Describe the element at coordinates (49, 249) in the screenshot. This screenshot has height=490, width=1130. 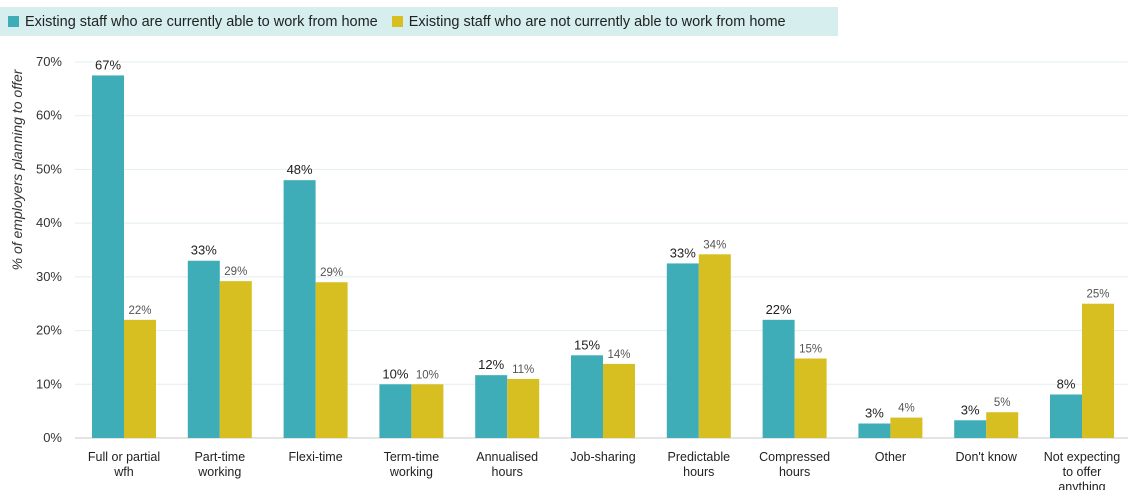
I see `y-axis-ticks: 0% 10% 20% 30% 40% 50% 60% 70%` at that location.